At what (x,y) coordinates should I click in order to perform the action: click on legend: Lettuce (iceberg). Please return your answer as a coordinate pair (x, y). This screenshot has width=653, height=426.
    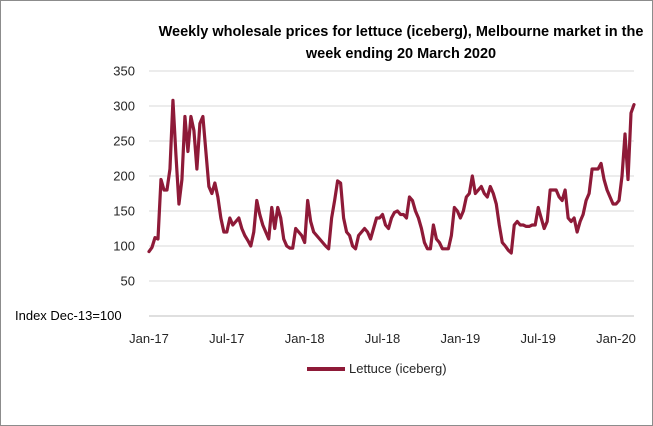
    Looking at the image, I should click on (377, 368).